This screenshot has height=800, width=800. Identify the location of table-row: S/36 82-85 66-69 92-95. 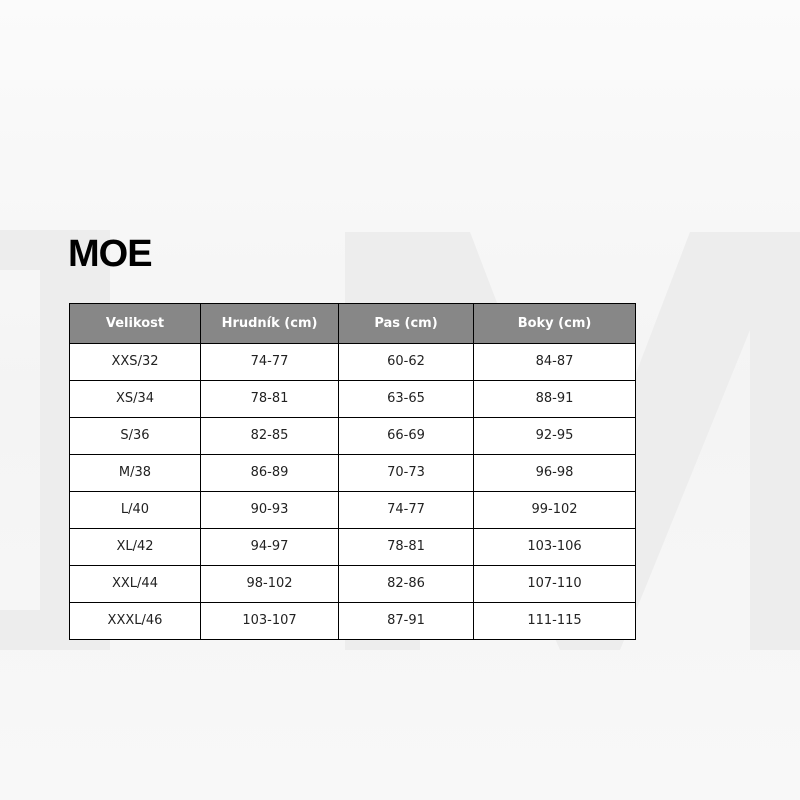
(352, 436).